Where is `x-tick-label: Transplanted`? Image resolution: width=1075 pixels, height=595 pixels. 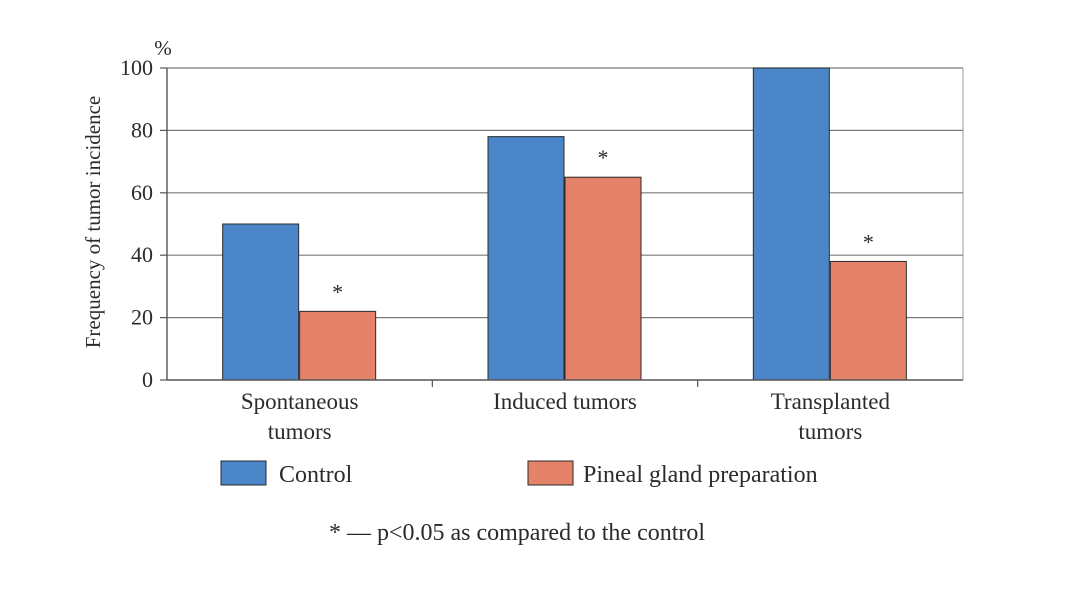 x-tick-label: Transplanted is located at coordinates (831, 401).